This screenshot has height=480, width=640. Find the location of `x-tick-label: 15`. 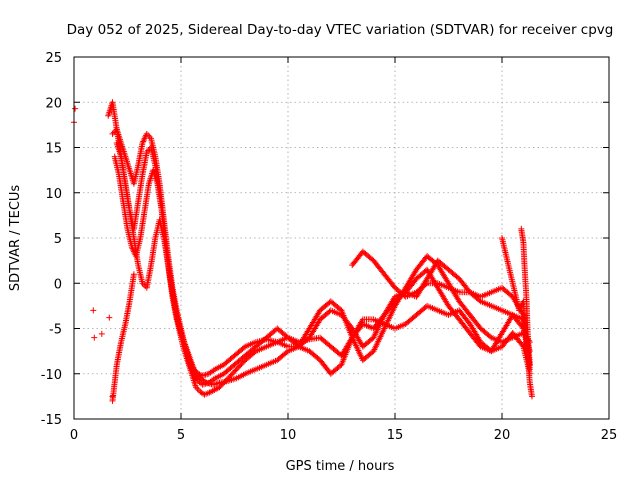

x-tick-label: 15 is located at coordinates (395, 435).